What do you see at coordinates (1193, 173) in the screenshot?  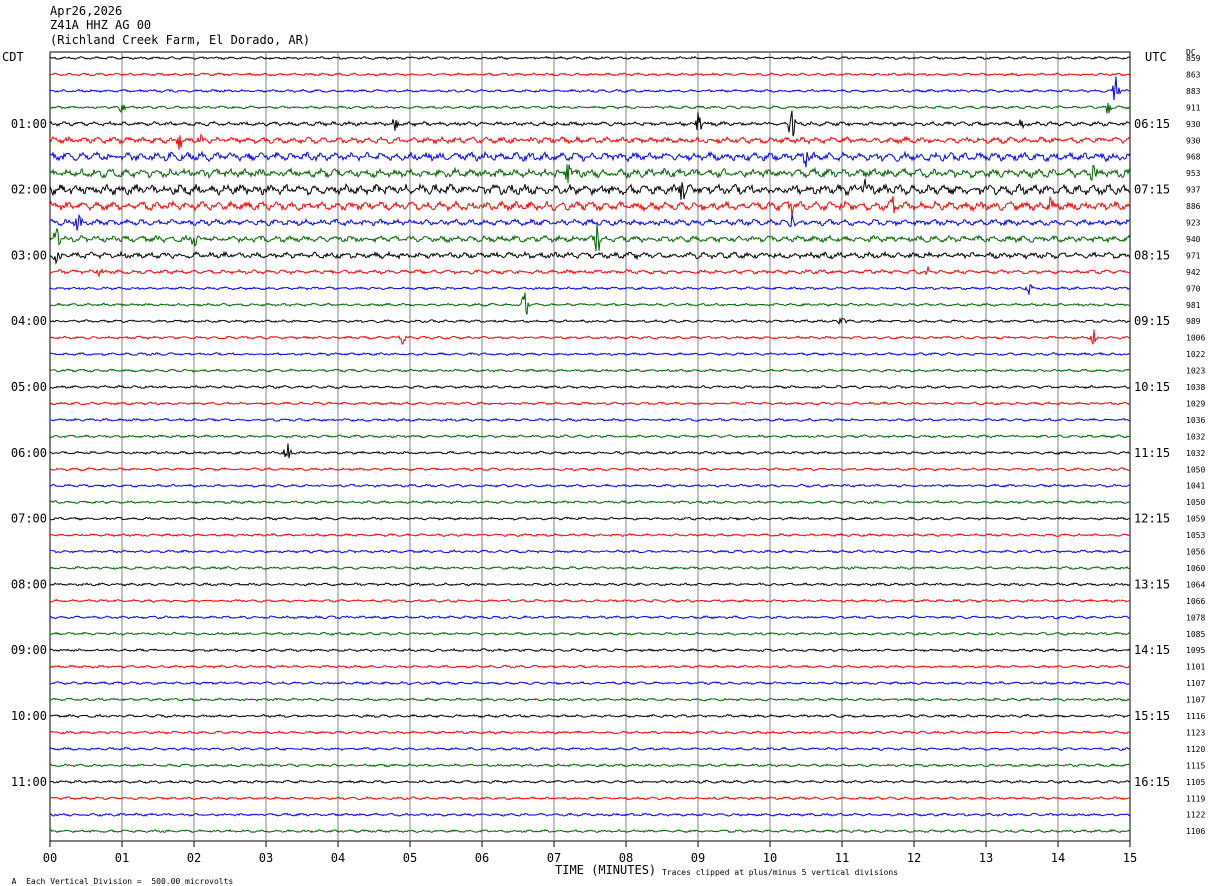 I see `dc-offset-label: 953` at bounding box center [1193, 173].